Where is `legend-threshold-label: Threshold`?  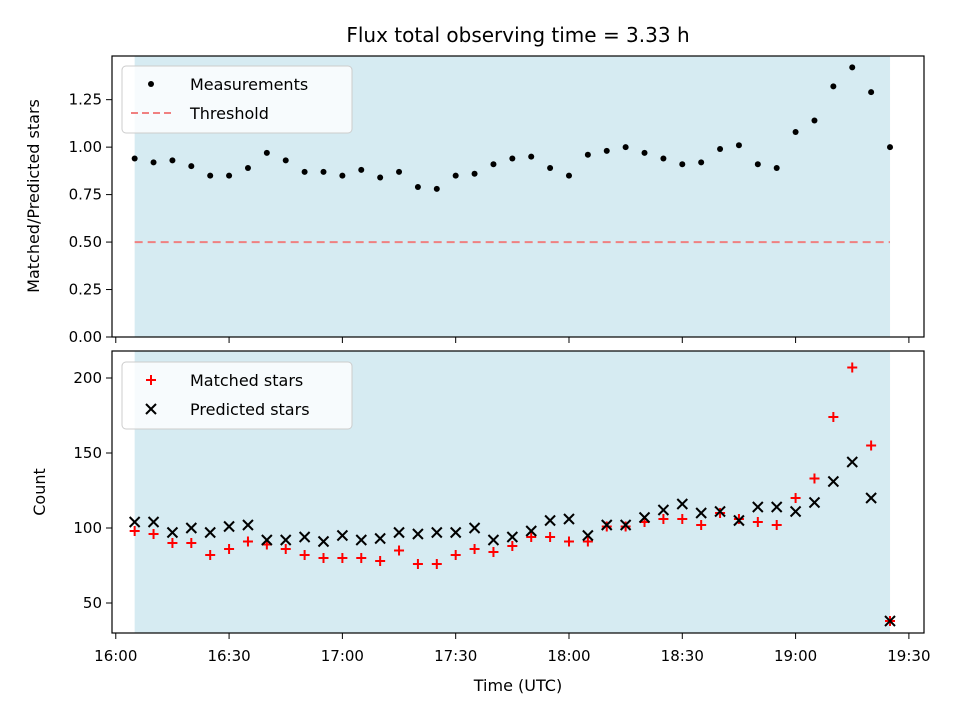 legend-threshold-label: Threshold is located at coordinates (229, 113).